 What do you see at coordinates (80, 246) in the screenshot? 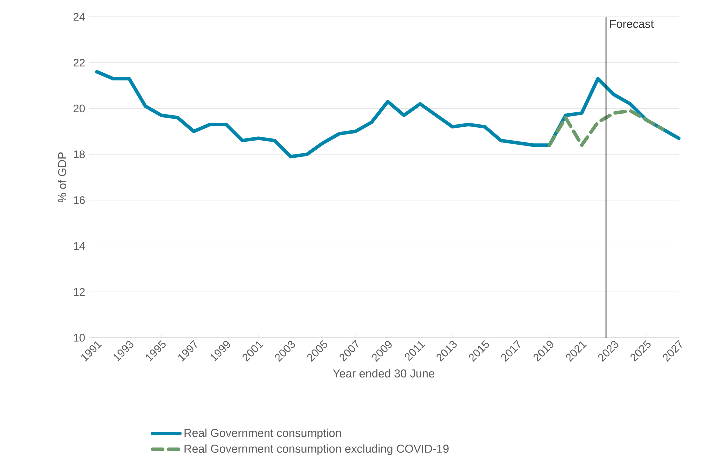
I see `y-tick-label: 14` at bounding box center [80, 246].